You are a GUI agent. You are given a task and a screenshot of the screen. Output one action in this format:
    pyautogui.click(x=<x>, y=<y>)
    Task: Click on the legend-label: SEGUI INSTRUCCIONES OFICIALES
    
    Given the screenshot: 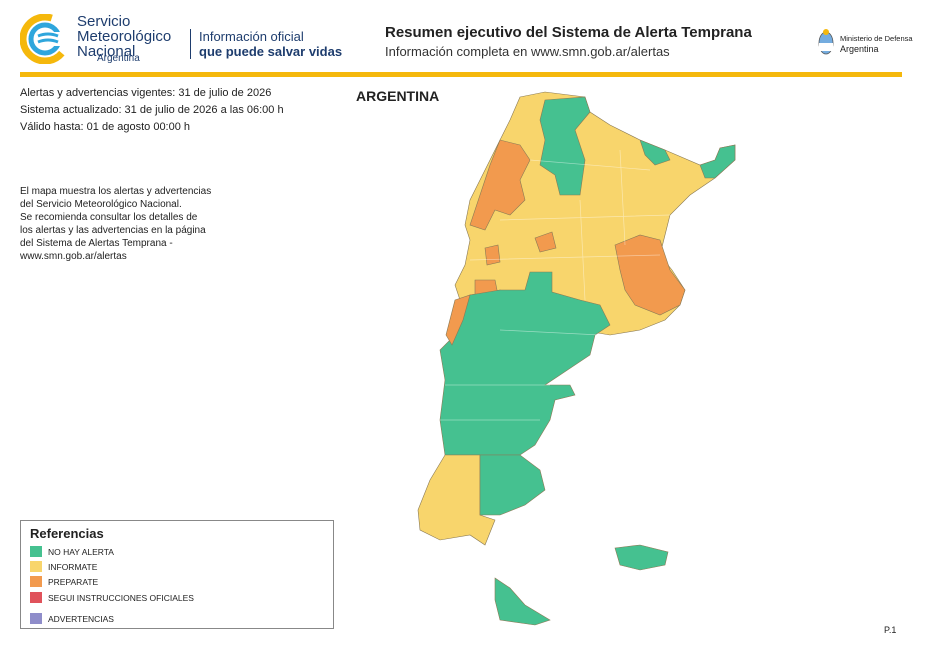 What is the action you would take?
    pyautogui.click(x=121, y=597)
    